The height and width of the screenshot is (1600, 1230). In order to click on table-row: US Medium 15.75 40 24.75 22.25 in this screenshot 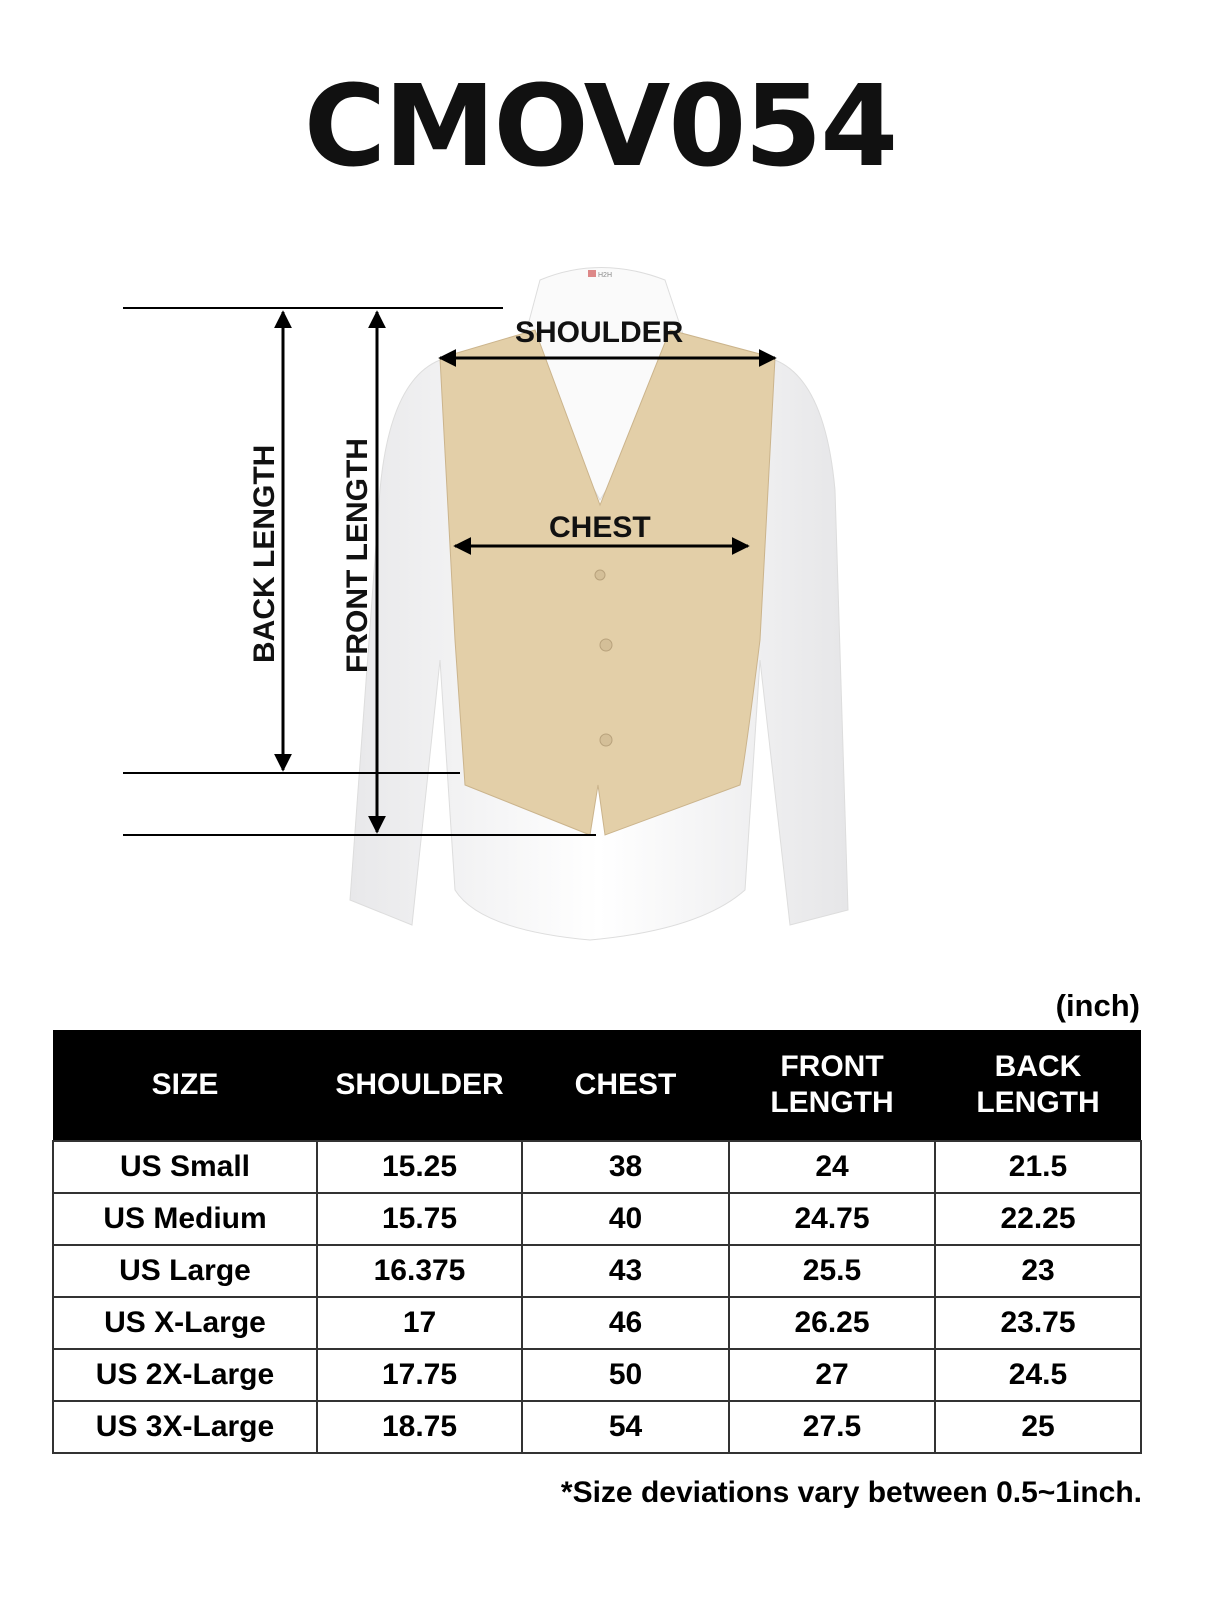, I will do `click(597, 1219)`.